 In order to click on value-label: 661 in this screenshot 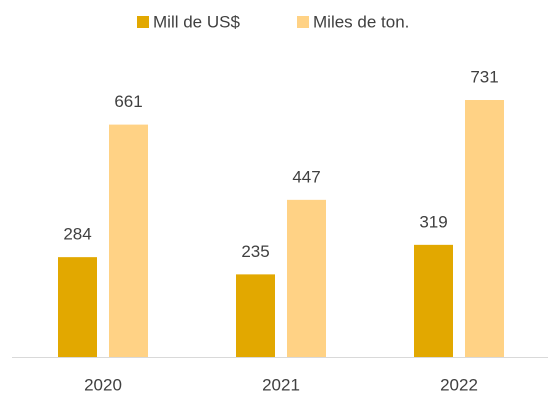, I will do `click(128, 101)`.